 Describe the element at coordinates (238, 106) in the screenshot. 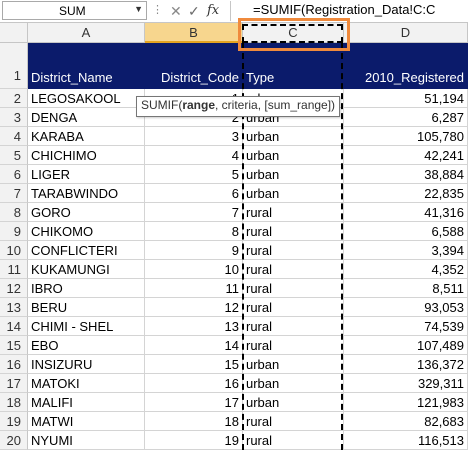

I see `function-tooltip: SUMIF(range, criteria, [sum_range])` at that location.